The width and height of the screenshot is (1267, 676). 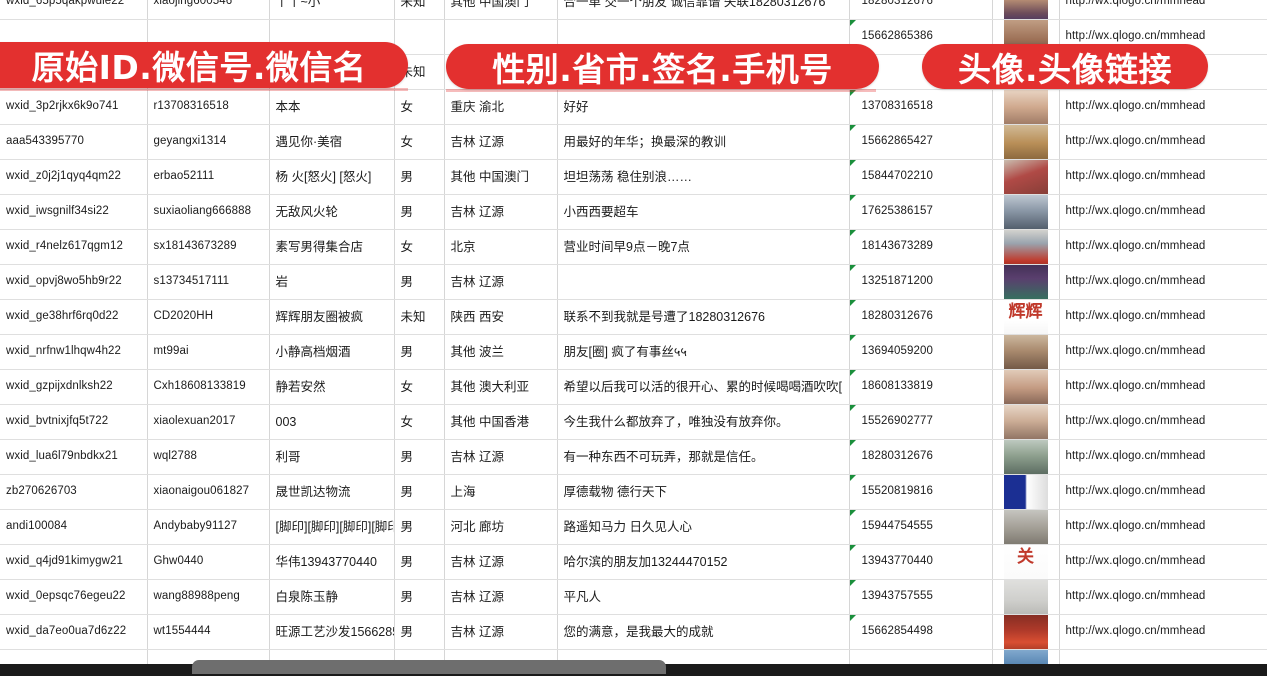 I want to click on cell-phone: 15944754555, so click(x=921, y=527).